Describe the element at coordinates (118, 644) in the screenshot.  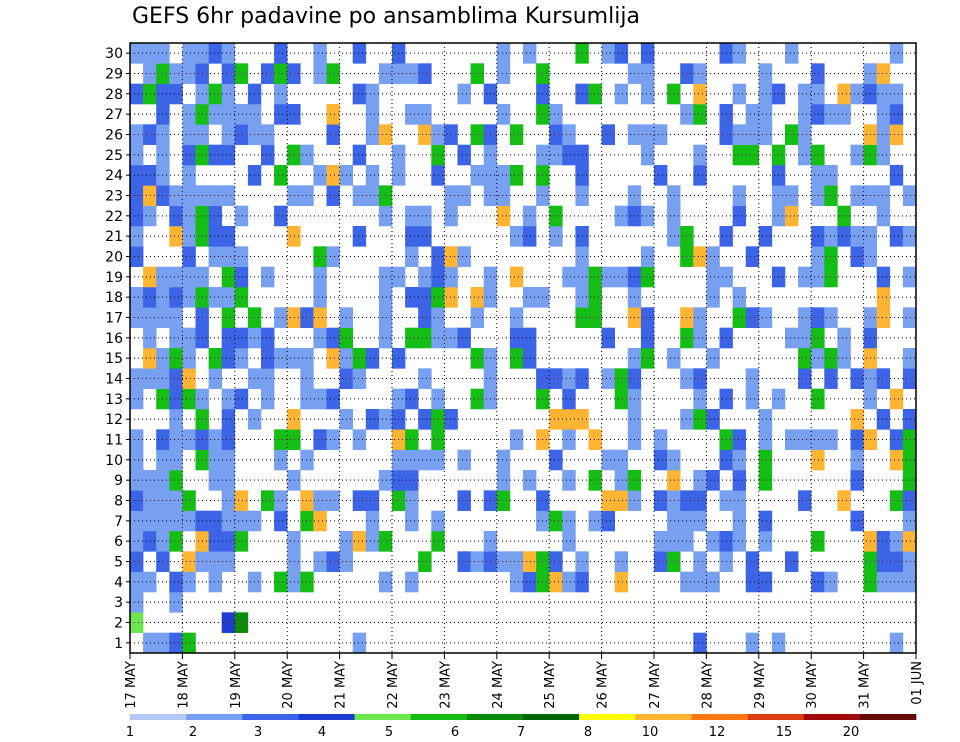
I see `y-tick-label: 1` at that location.